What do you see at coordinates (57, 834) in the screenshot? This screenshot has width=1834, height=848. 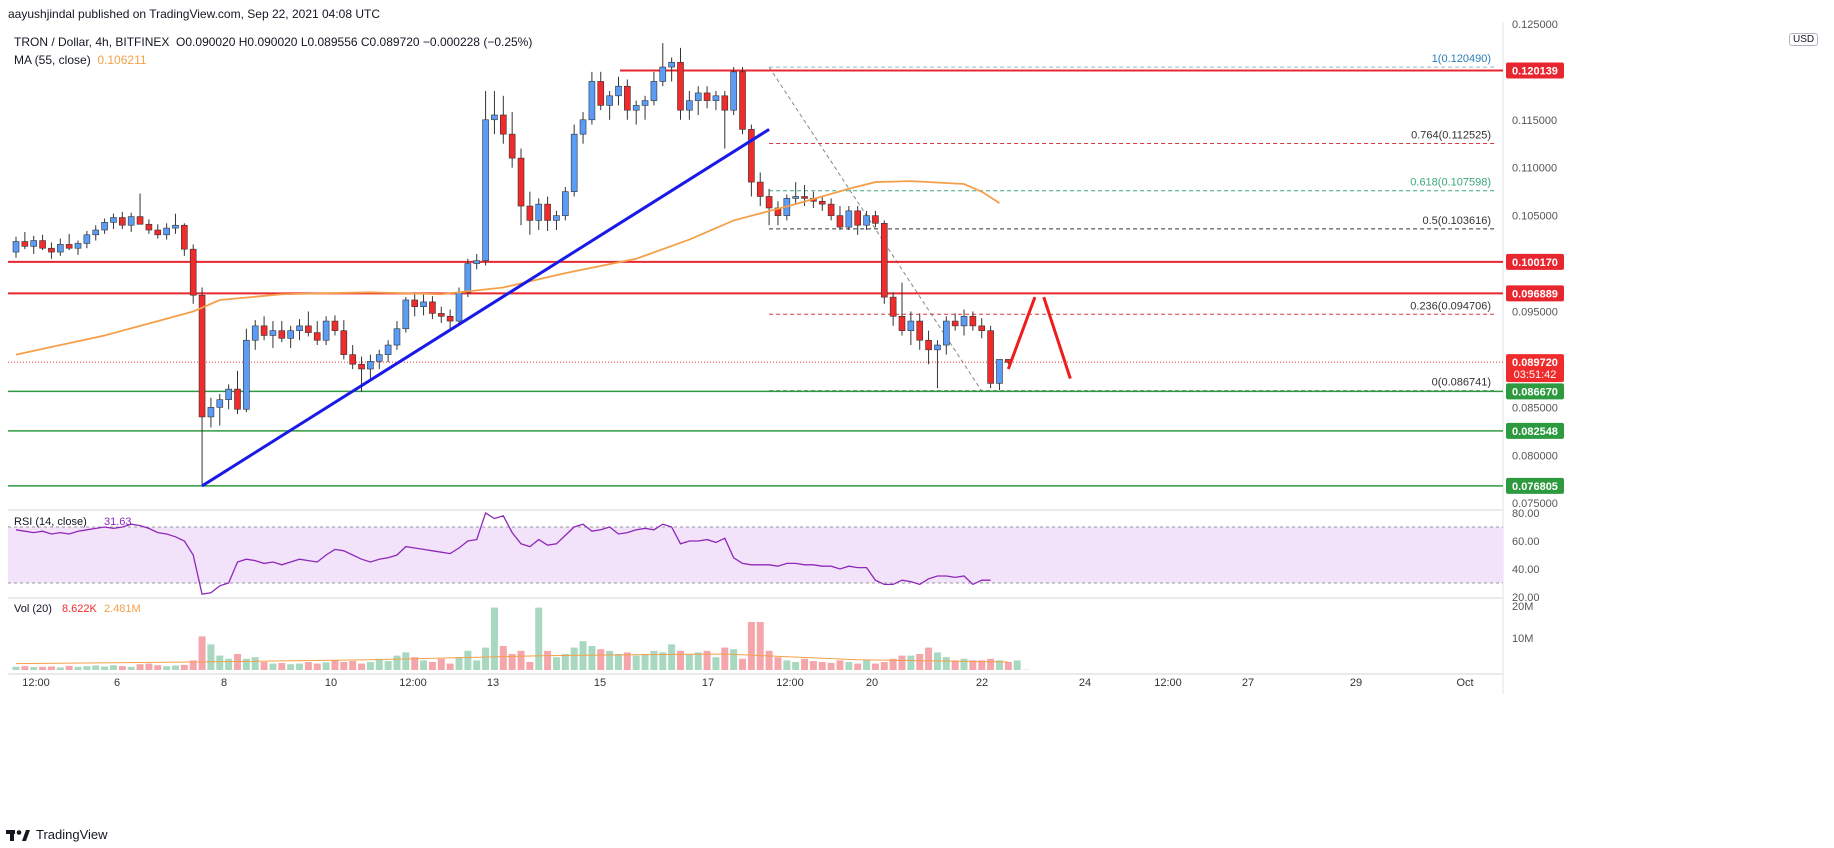 I see `tradingview-logo: TradingView` at bounding box center [57, 834].